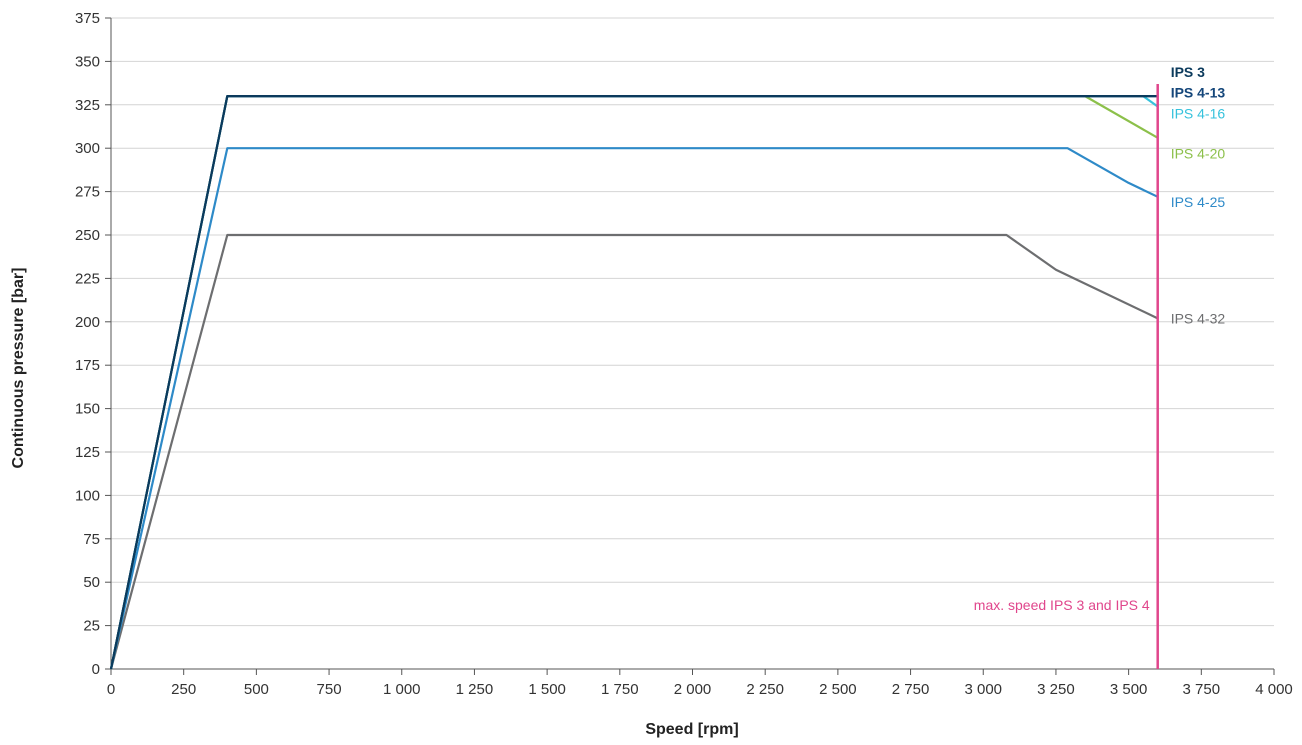 This screenshot has width=1302, height=745. Describe the element at coordinates (87, 278) in the screenshot. I see `y-tick-label: 225` at that location.